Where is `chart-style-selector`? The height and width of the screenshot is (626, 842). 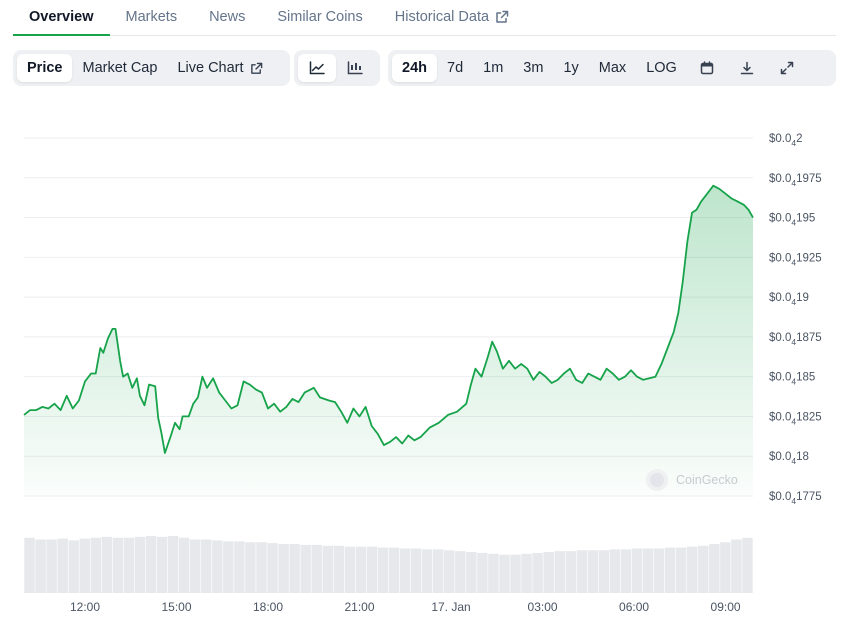 chart-style-selector is located at coordinates (337, 68).